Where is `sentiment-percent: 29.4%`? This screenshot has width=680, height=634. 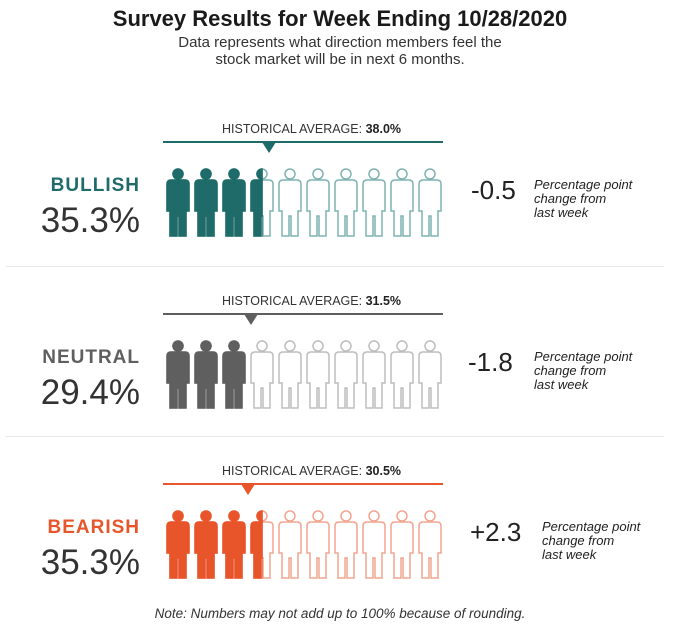
sentiment-percent: 29.4% is located at coordinates (90, 392).